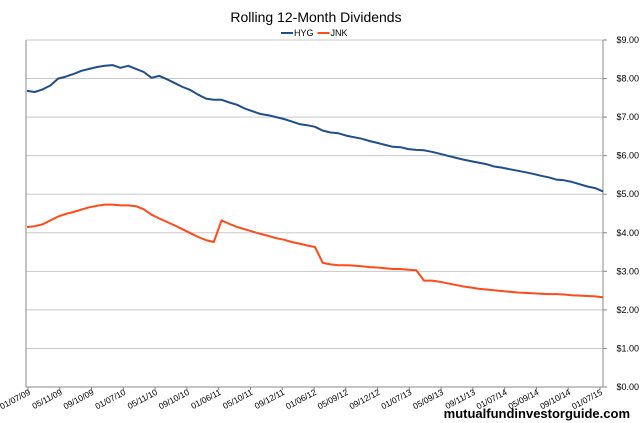 The height and width of the screenshot is (423, 640). I want to click on y-tick-label: $7.00, so click(627, 117).